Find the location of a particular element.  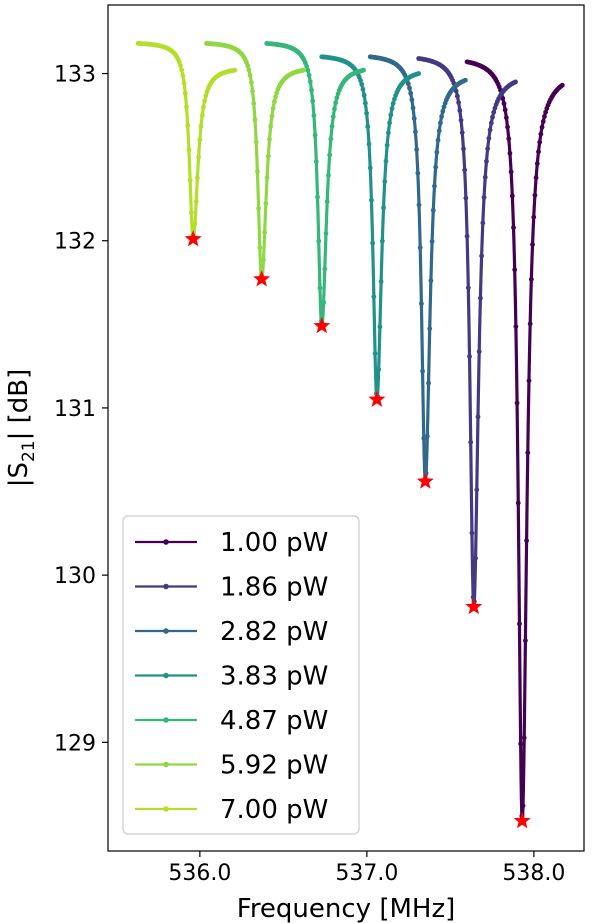

y-tick-label: 133 is located at coordinates (75, 75).